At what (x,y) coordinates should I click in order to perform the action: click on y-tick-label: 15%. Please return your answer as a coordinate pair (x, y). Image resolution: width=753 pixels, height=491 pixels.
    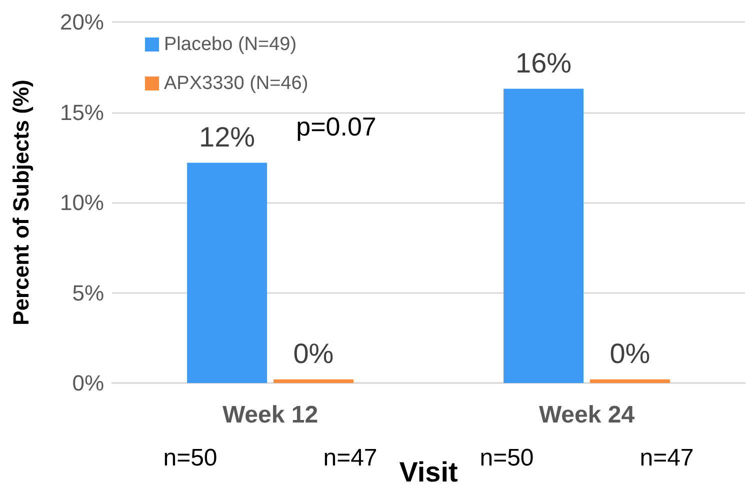
    Looking at the image, I should click on (82, 112).